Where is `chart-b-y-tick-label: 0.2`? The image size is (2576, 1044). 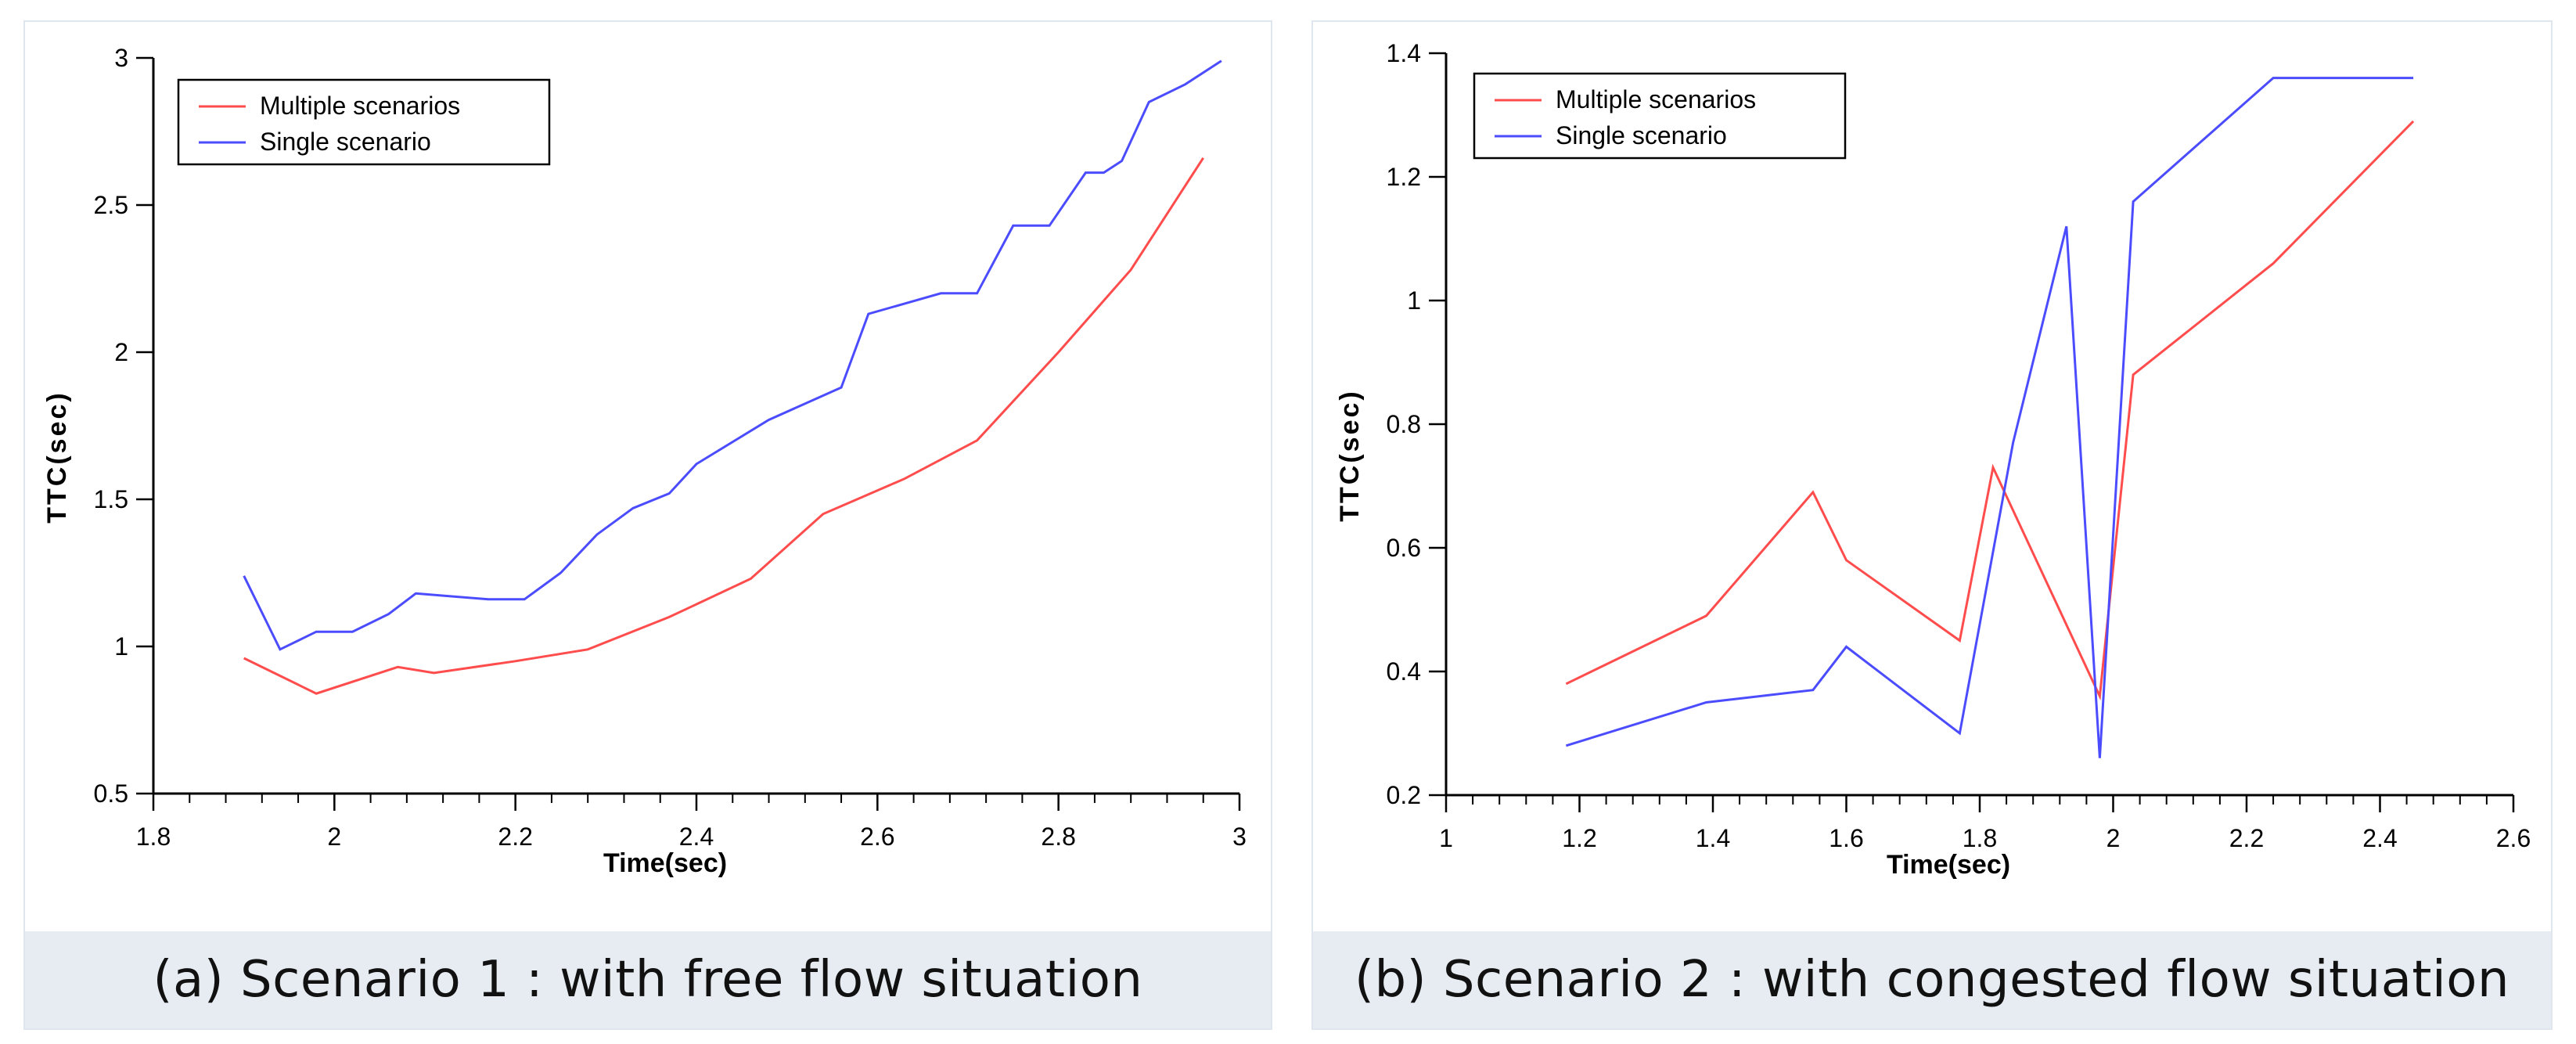
chart-b-y-tick-label: 0.2 is located at coordinates (1404, 795).